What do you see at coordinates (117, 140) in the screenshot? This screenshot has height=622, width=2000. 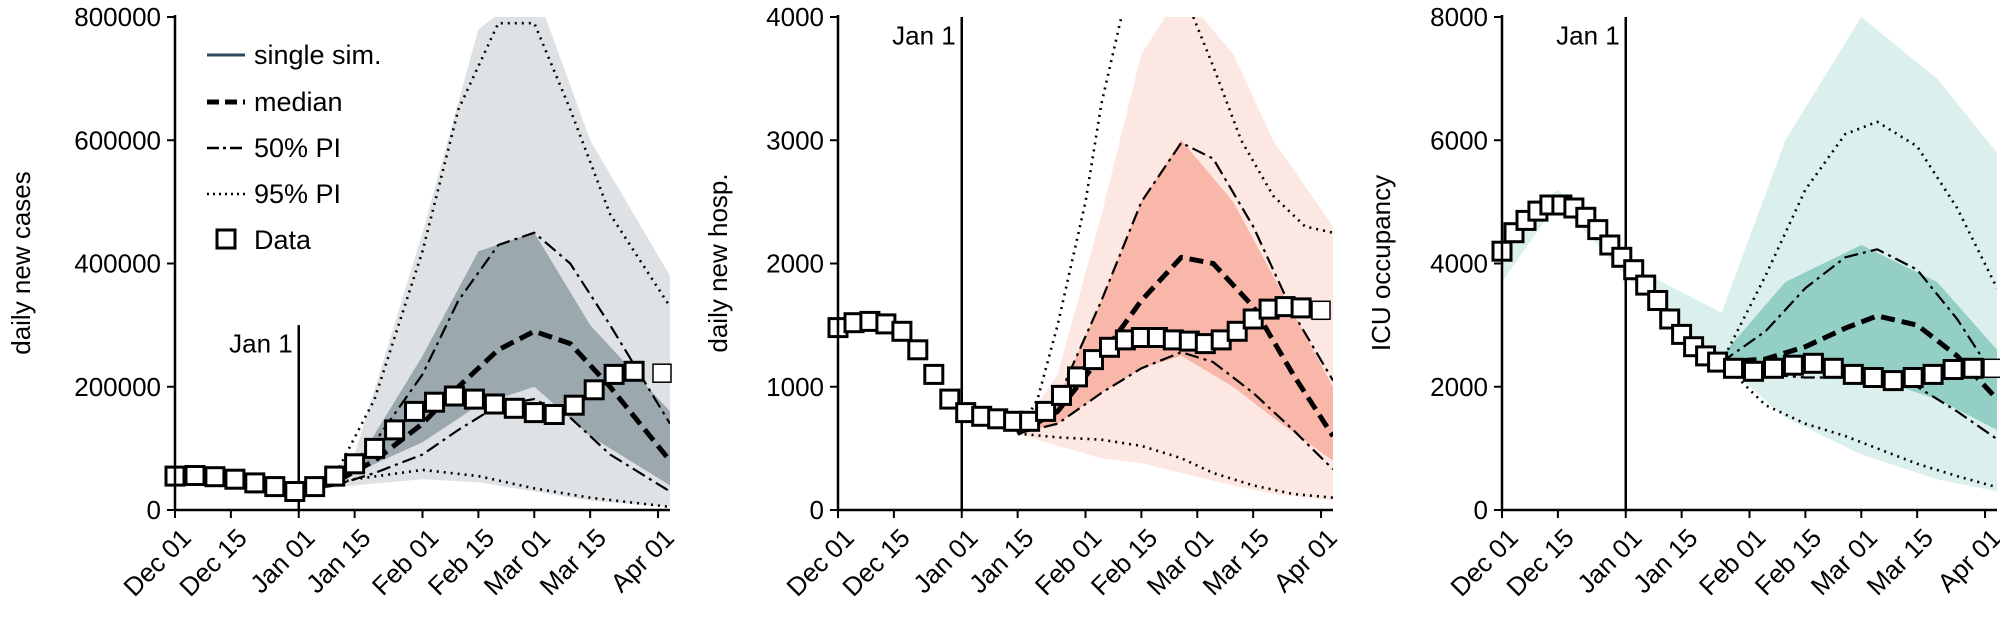 I see `y-tick-label: 600000` at bounding box center [117, 140].